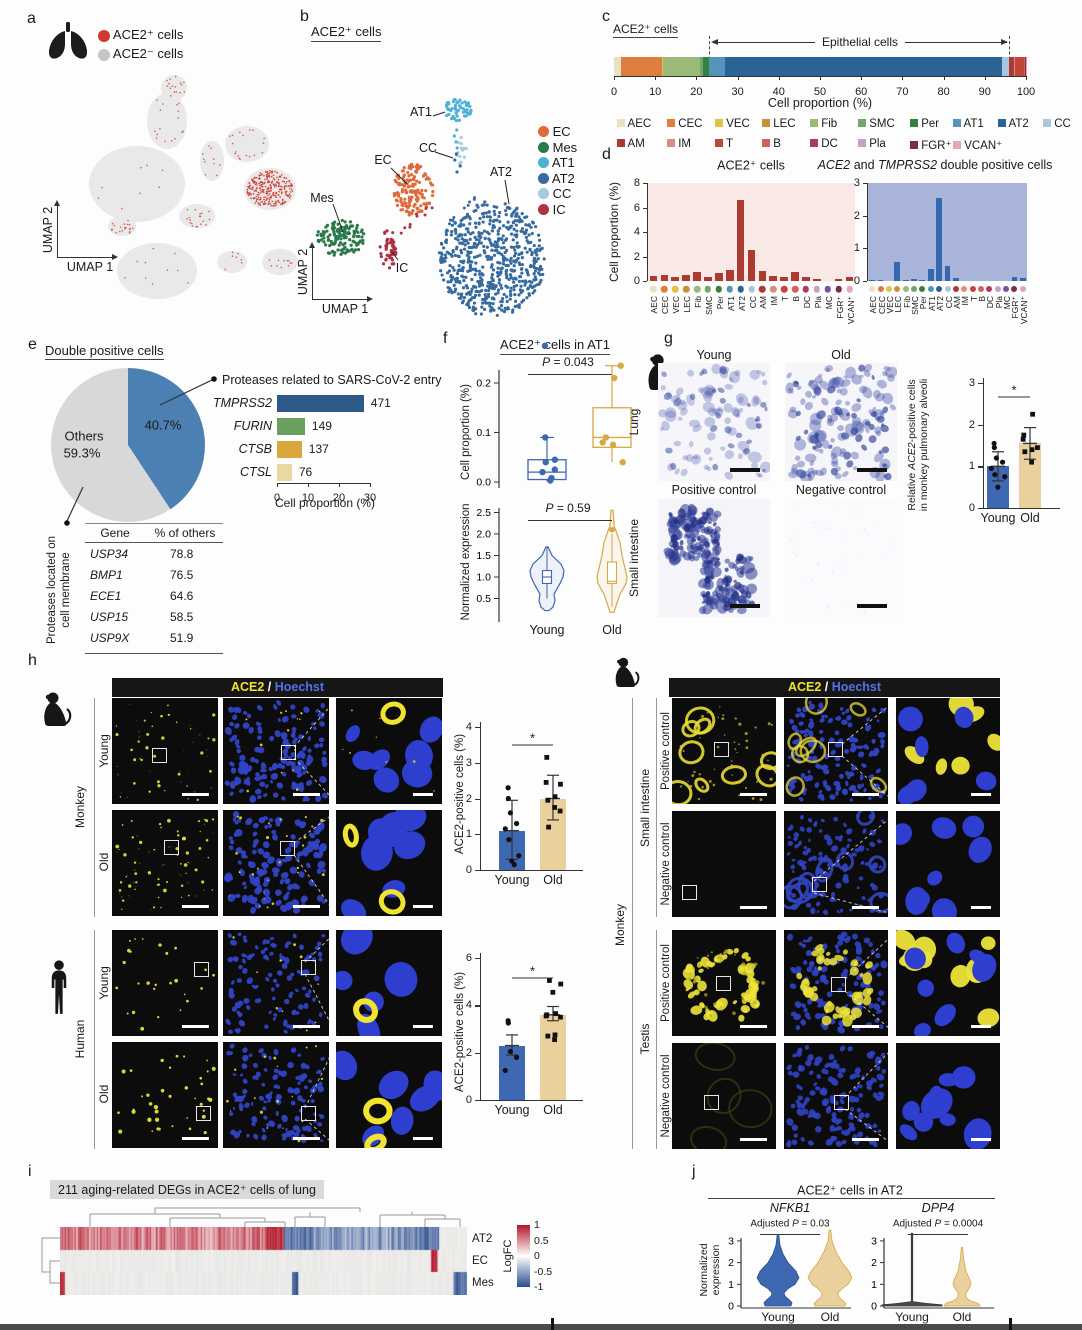 This screenshot has width=1082, height=1330. What do you see at coordinates (731, 1307) in the screenshot?
I see `svg-text: 0` at bounding box center [731, 1307].